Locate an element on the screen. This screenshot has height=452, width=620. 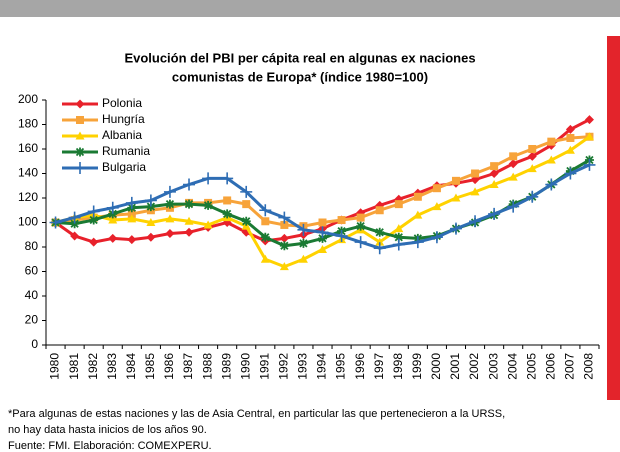
x-tick-label: 1984 is located at coordinates (131, 366).